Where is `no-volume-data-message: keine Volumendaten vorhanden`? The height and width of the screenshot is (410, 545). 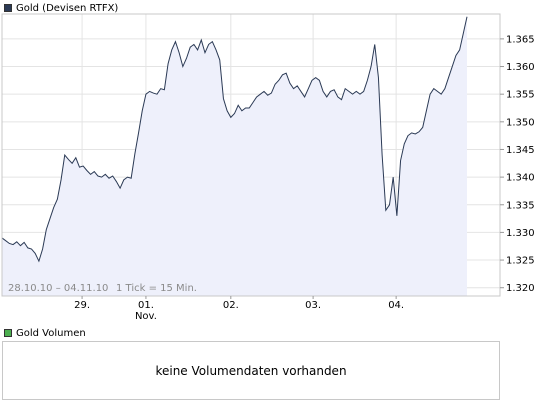
no-volume-data-message: keine Volumendaten vorhanden is located at coordinates (251, 370).